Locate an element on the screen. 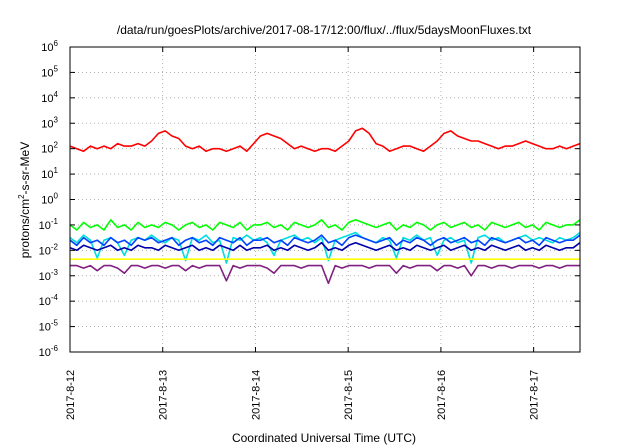 This screenshot has height=448, width=640. x-tick-label: 2017-8-13 is located at coordinates (164, 395).